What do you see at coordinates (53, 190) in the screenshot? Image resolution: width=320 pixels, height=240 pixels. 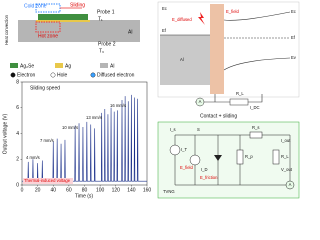 I see `x-tick-label: 40` at bounding box center [53, 190].